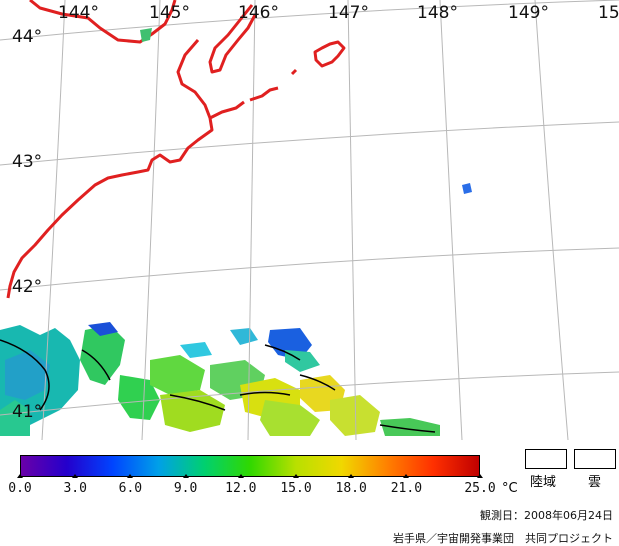 This screenshot has width=619, height=546. What do you see at coordinates (27, 412) in the screenshot?
I see `latitude-label: 41°` at bounding box center [27, 412].